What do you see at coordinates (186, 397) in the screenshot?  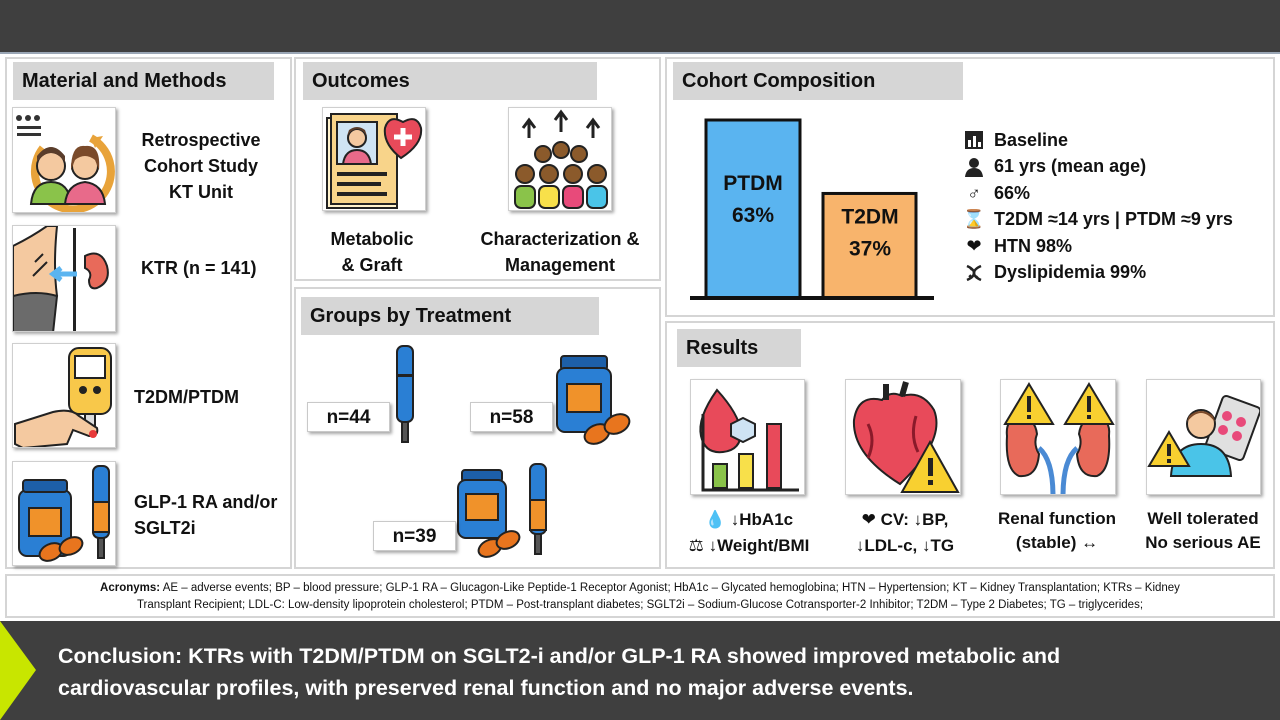 I see `methods-item-3-text: T2DM/PTDM` at bounding box center [186, 397].